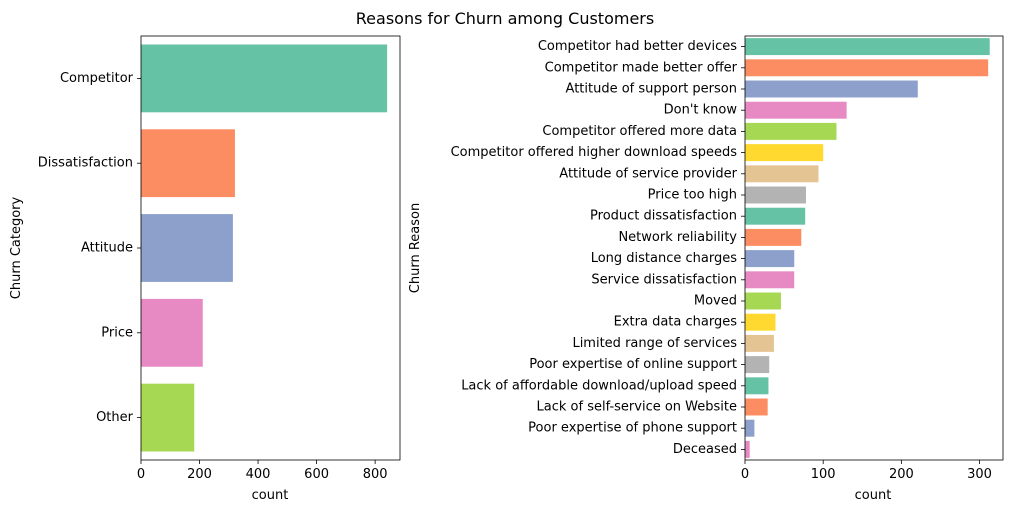 Image resolution: width=1011 pixels, height=511 pixels. Describe the element at coordinates (258, 474) in the screenshot. I see `chart-0-xtick-label-2: 400` at that location.